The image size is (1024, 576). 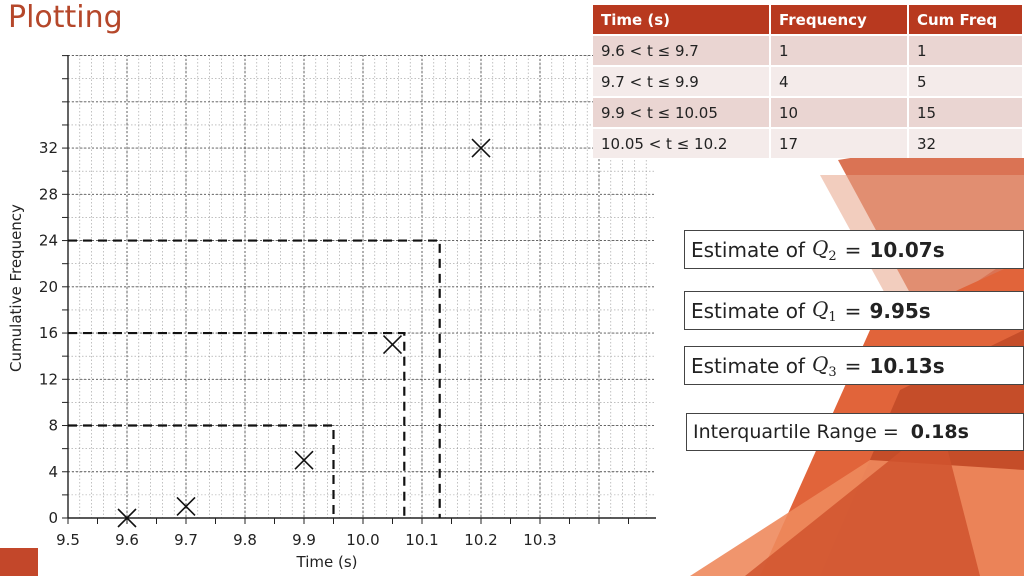 What do you see at coordinates (539, 540) in the screenshot?
I see `x-tick-label: 10.3` at bounding box center [539, 540].